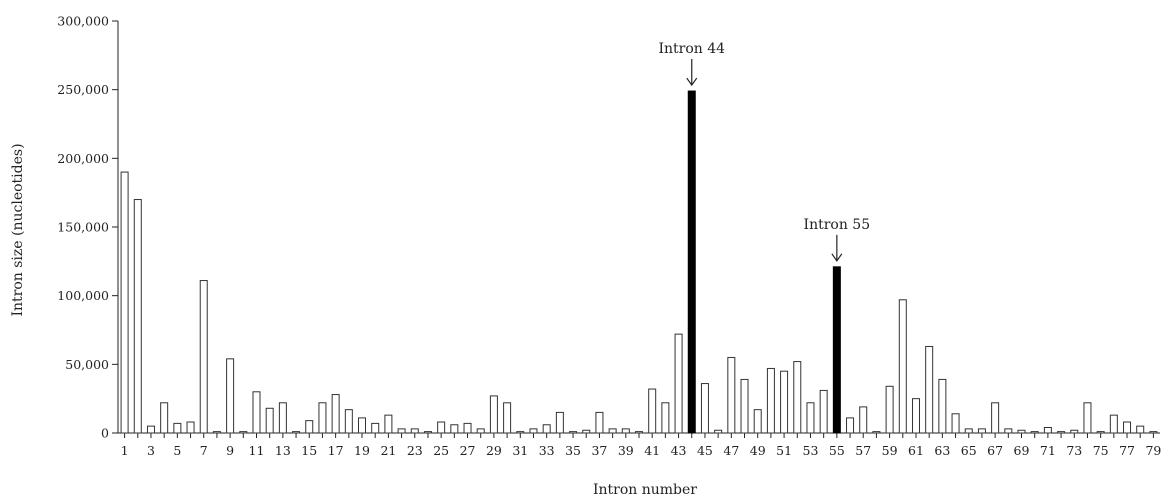 The image size is (1172, 500). I want to click on x-tick-label: 9, so click(230, 450).